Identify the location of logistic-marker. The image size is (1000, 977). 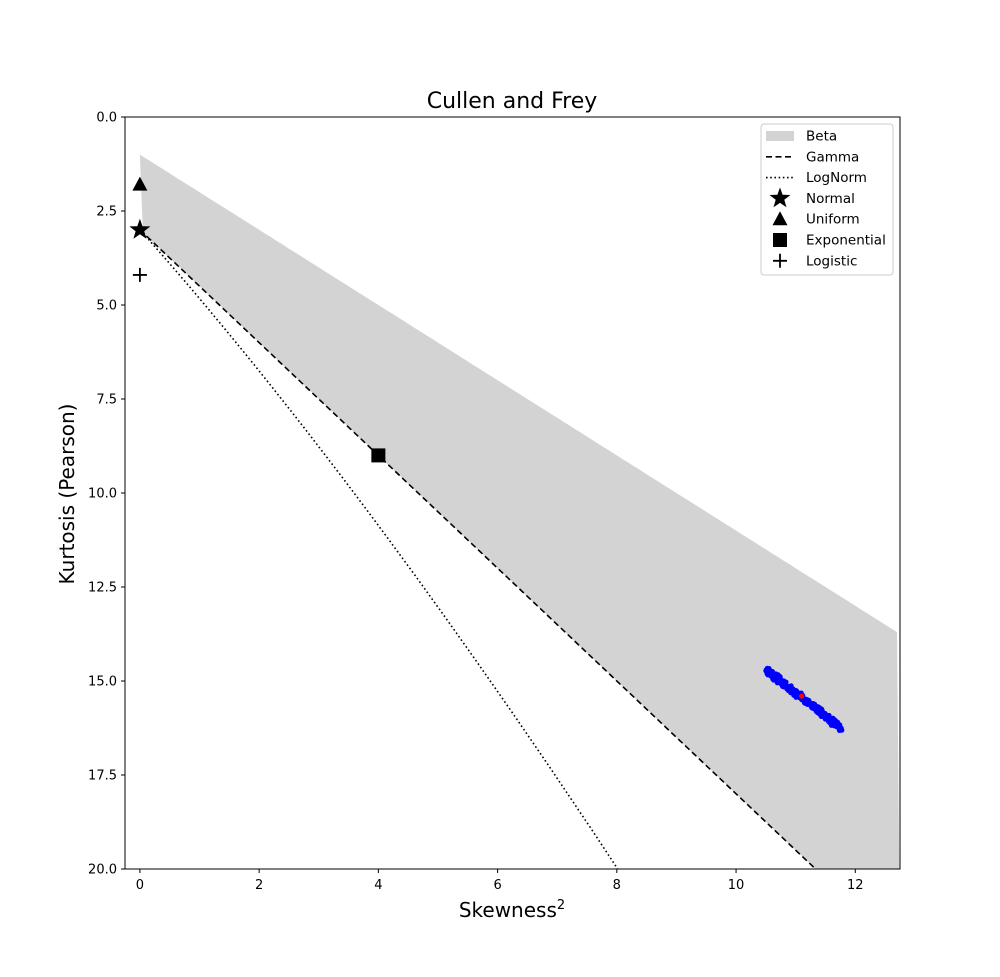
(139, 274).